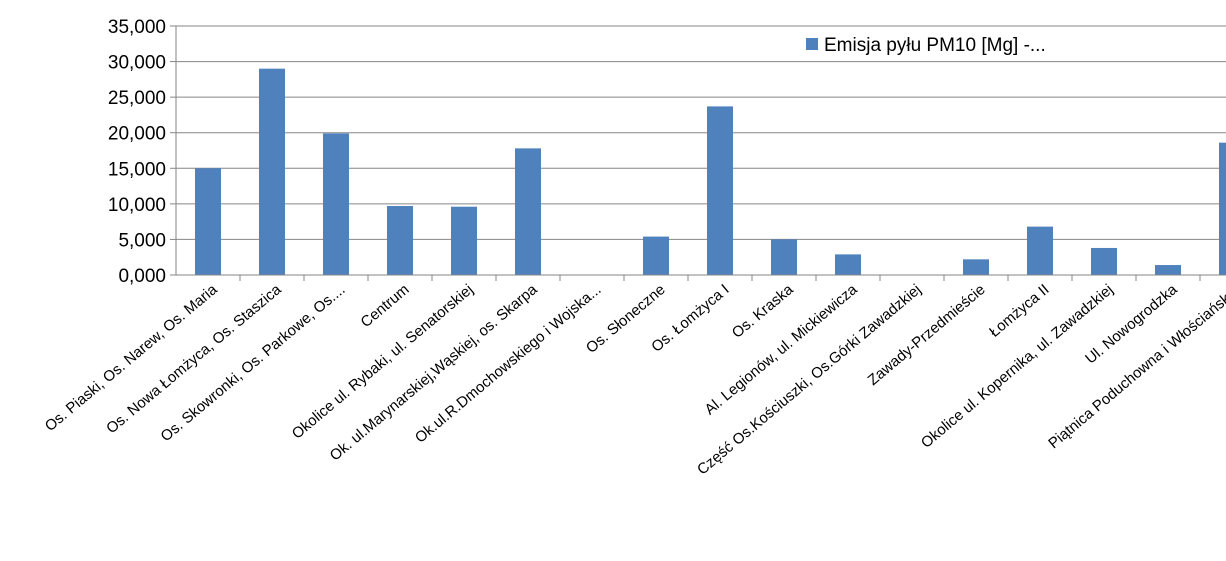 This screenshot has height=561, width=1226. Describe the element at coordinates (812, 44) in the screenshot. I see `legend-swatch` at that location.